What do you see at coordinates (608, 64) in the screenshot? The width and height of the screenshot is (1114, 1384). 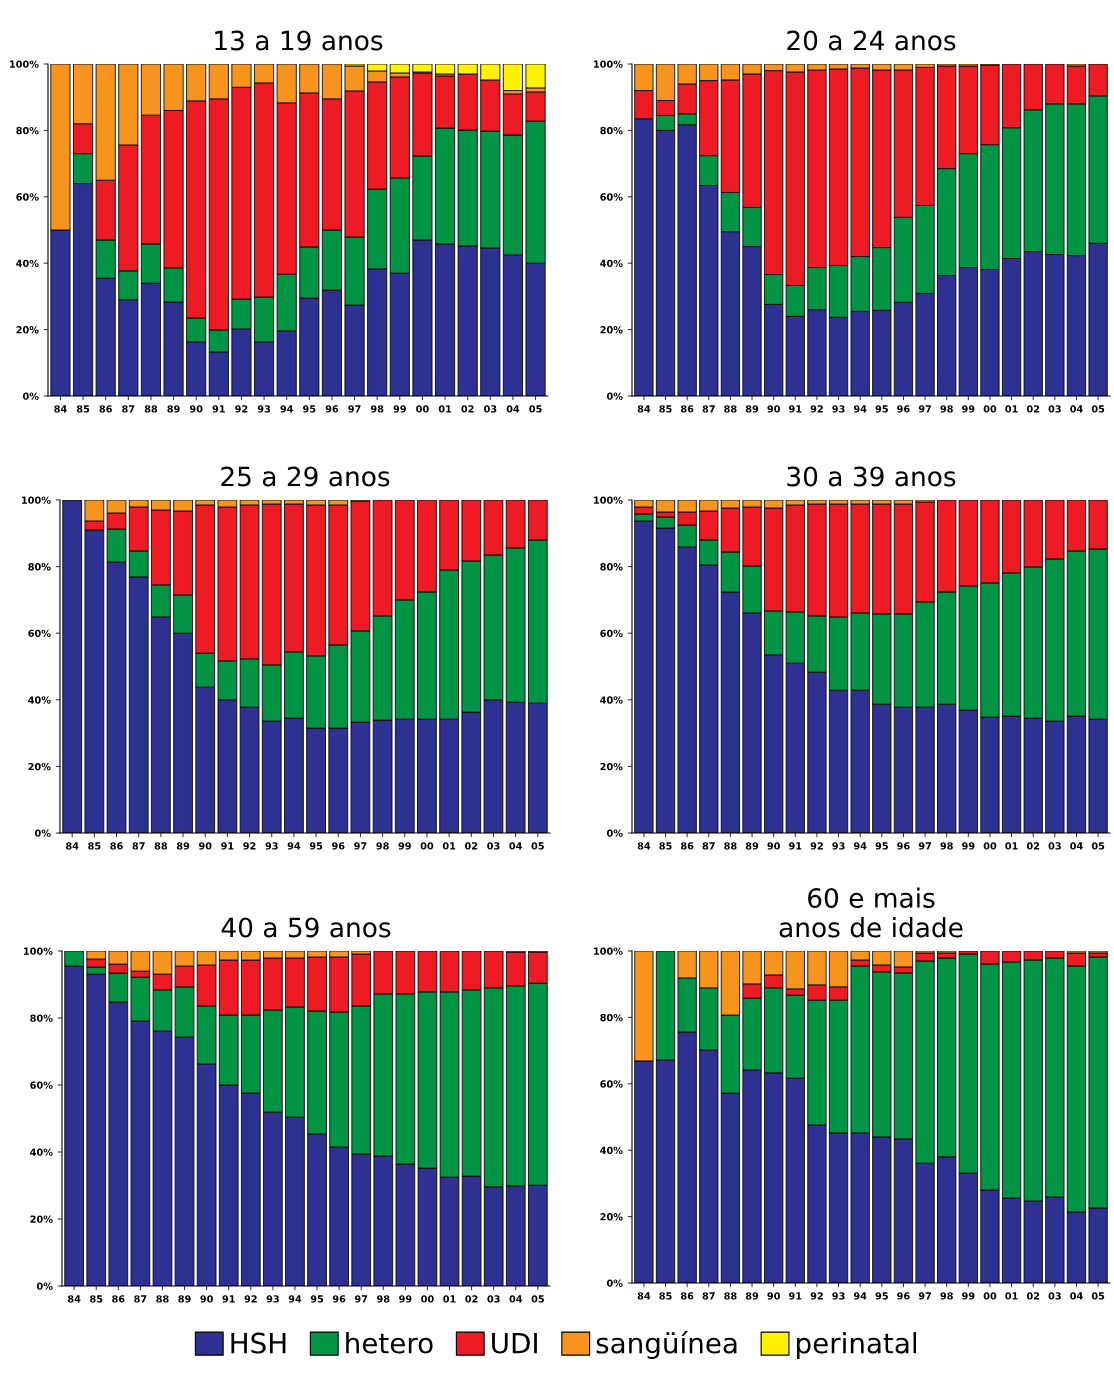 I see `y-tick-label: 100%` at bounding box center [608, 64].